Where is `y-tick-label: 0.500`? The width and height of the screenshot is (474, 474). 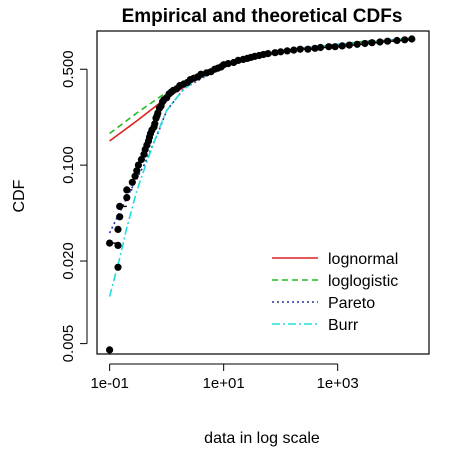
y-tick-label: 0.500 is located at coordinates (68, 69).